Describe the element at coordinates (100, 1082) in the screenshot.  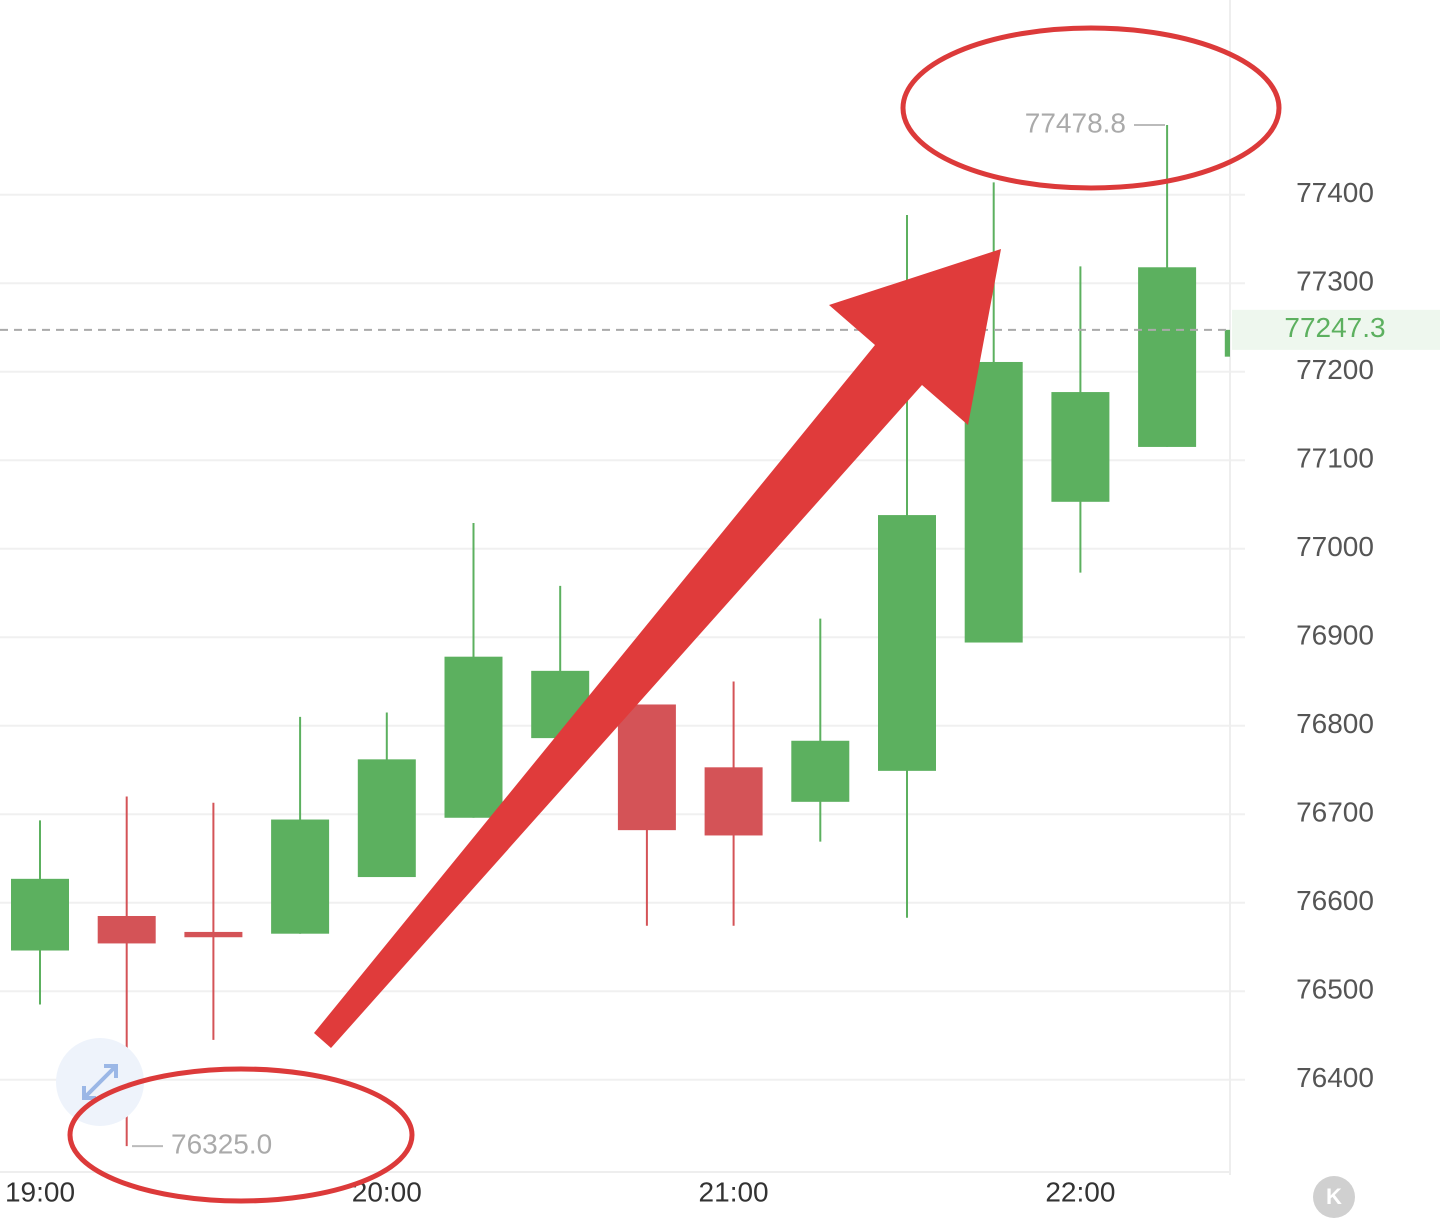
I see `expand-icon` at that location.